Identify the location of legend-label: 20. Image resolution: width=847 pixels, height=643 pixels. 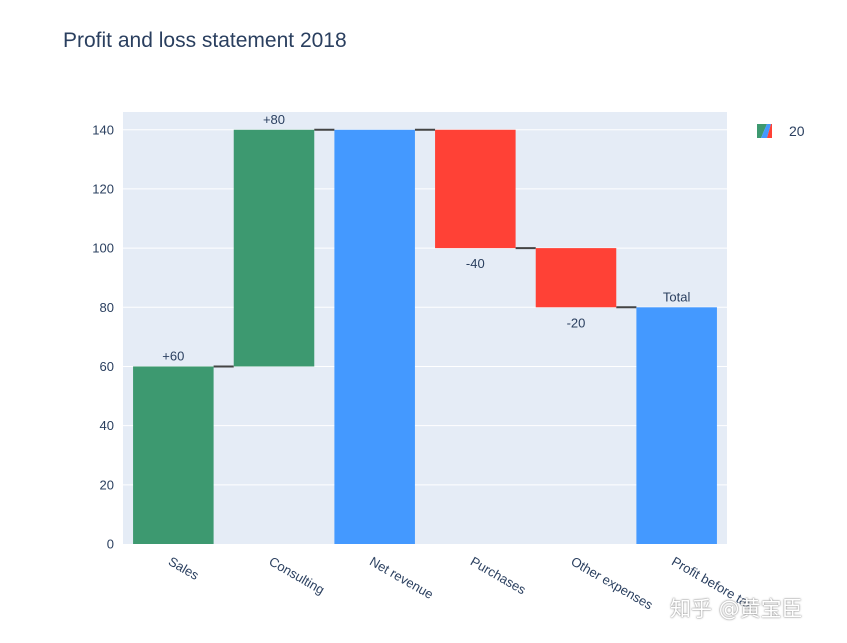
(797, 131).